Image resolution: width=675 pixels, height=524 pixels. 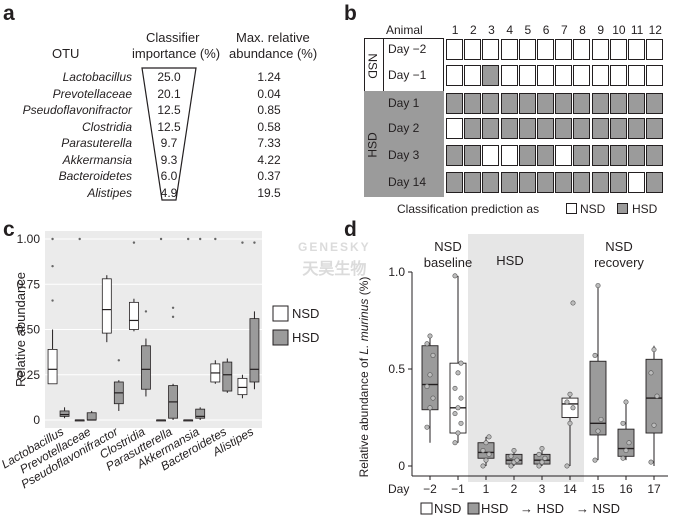 What do you see at coordinates (458, 489) in the screenshot?
I see `x-tick-label: −1` at bounding box center [458, 489].